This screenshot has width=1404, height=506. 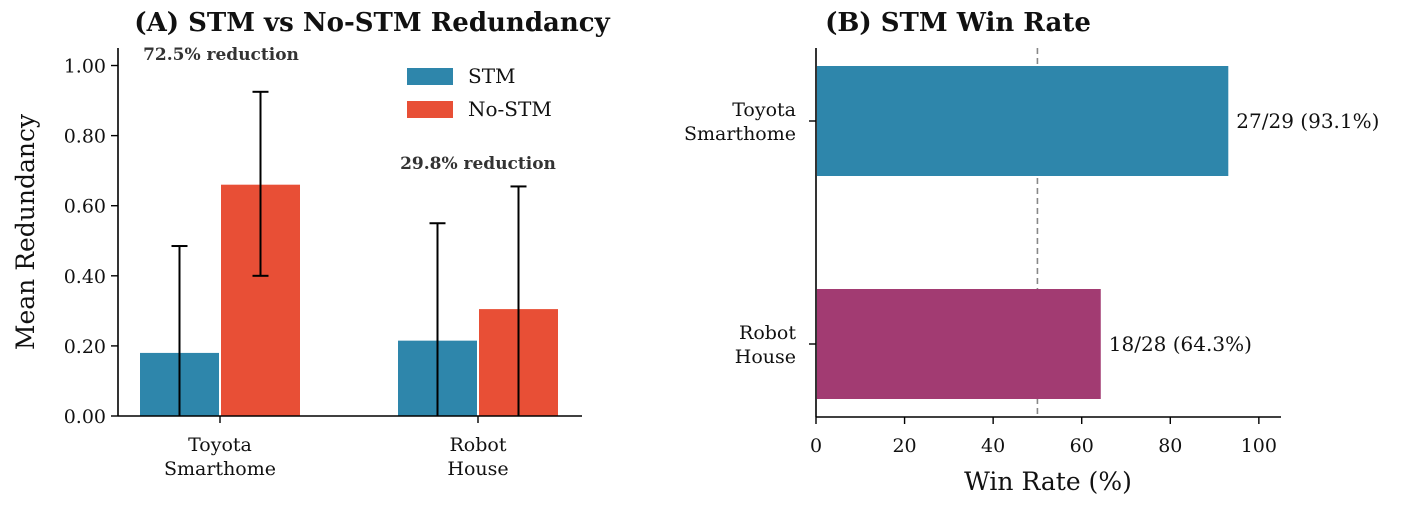 What do you see at coordinates (767, 333) in the screenshot?
I see `y-tick-label: Robot` at bounding box center [767, 333].